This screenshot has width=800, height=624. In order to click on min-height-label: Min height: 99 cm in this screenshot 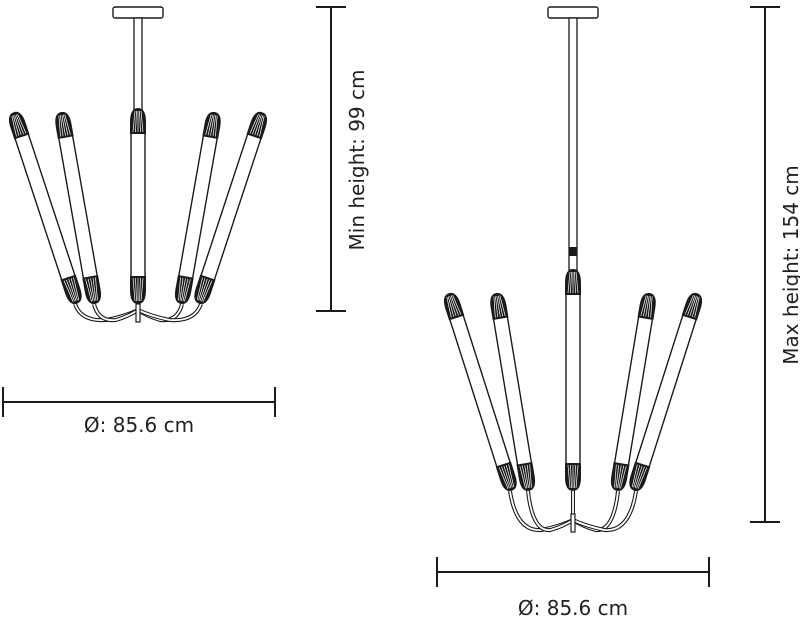, I will do `click(357, 160)`.